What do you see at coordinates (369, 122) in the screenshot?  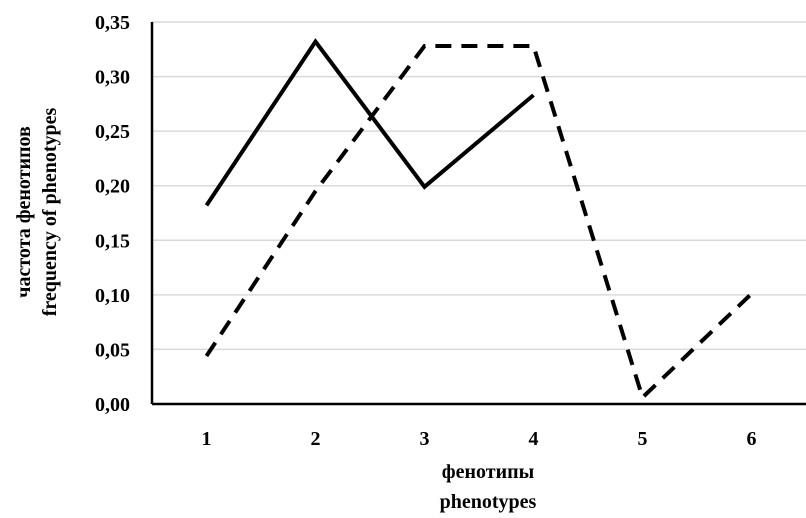 I see `series-line-solid` at bounding box center [369, 122].